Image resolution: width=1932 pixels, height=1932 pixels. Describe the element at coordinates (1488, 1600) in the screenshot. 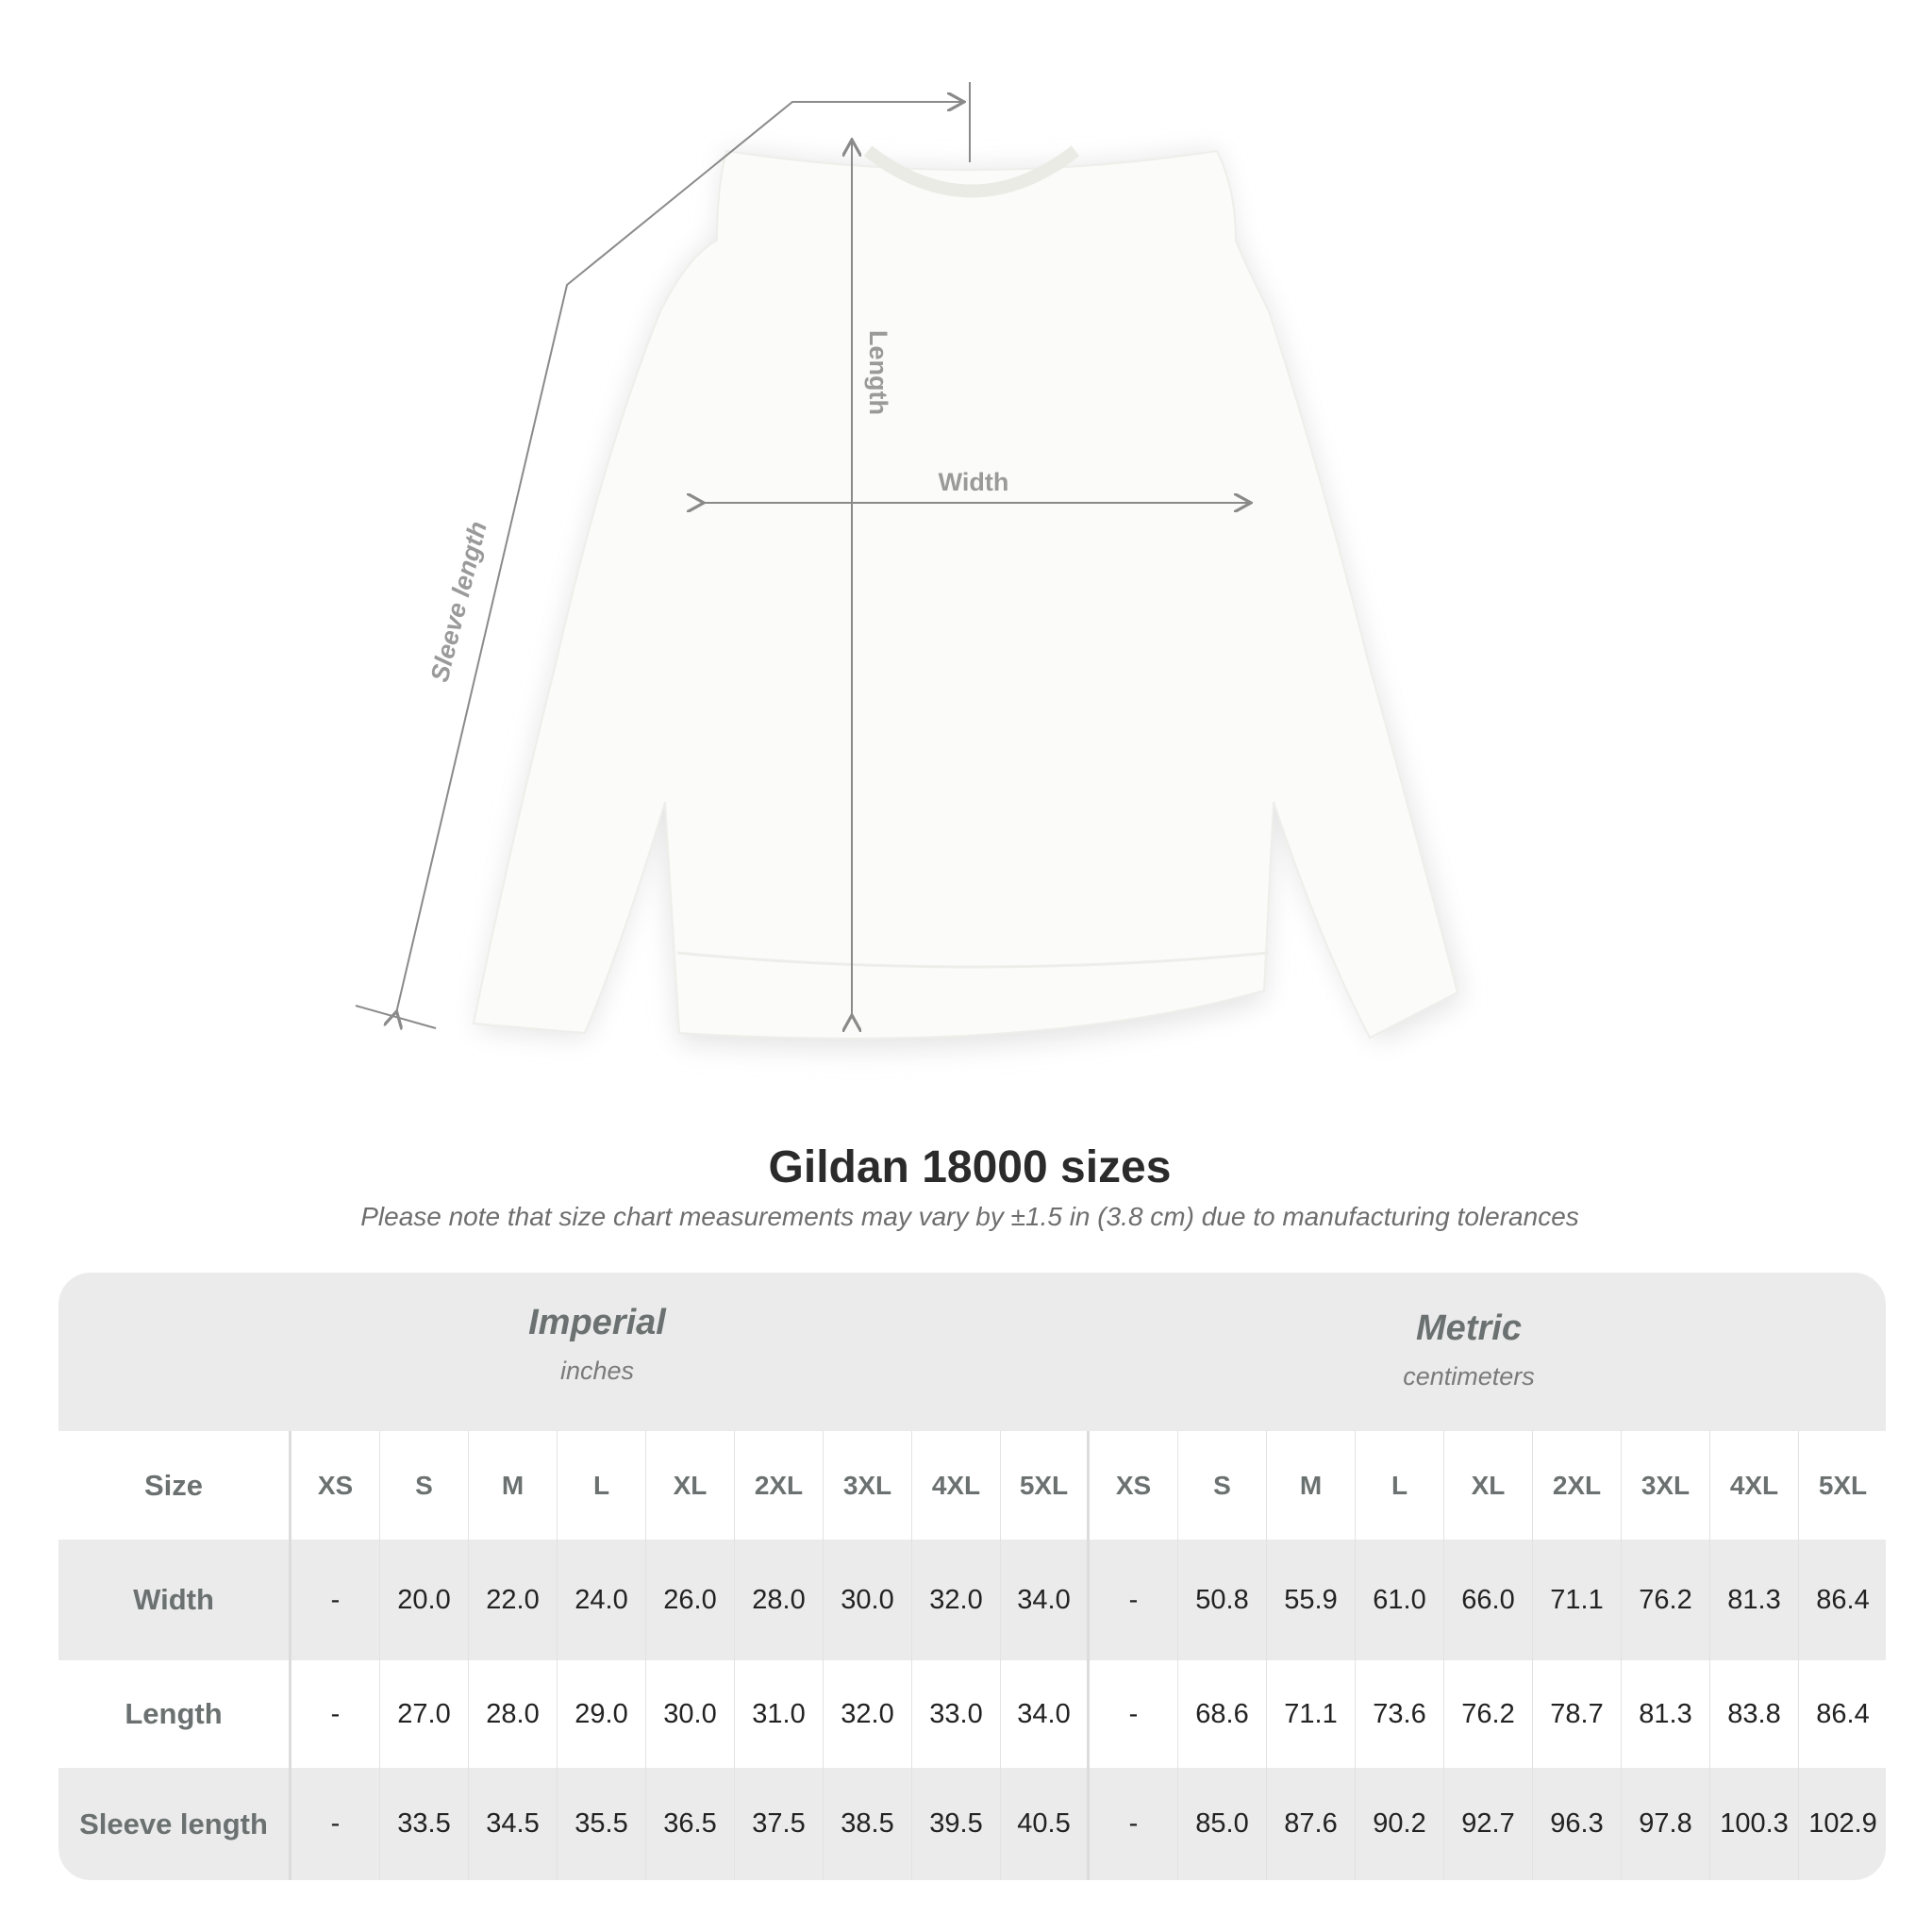

I see `table-cell-metric: 66.0` at that location.